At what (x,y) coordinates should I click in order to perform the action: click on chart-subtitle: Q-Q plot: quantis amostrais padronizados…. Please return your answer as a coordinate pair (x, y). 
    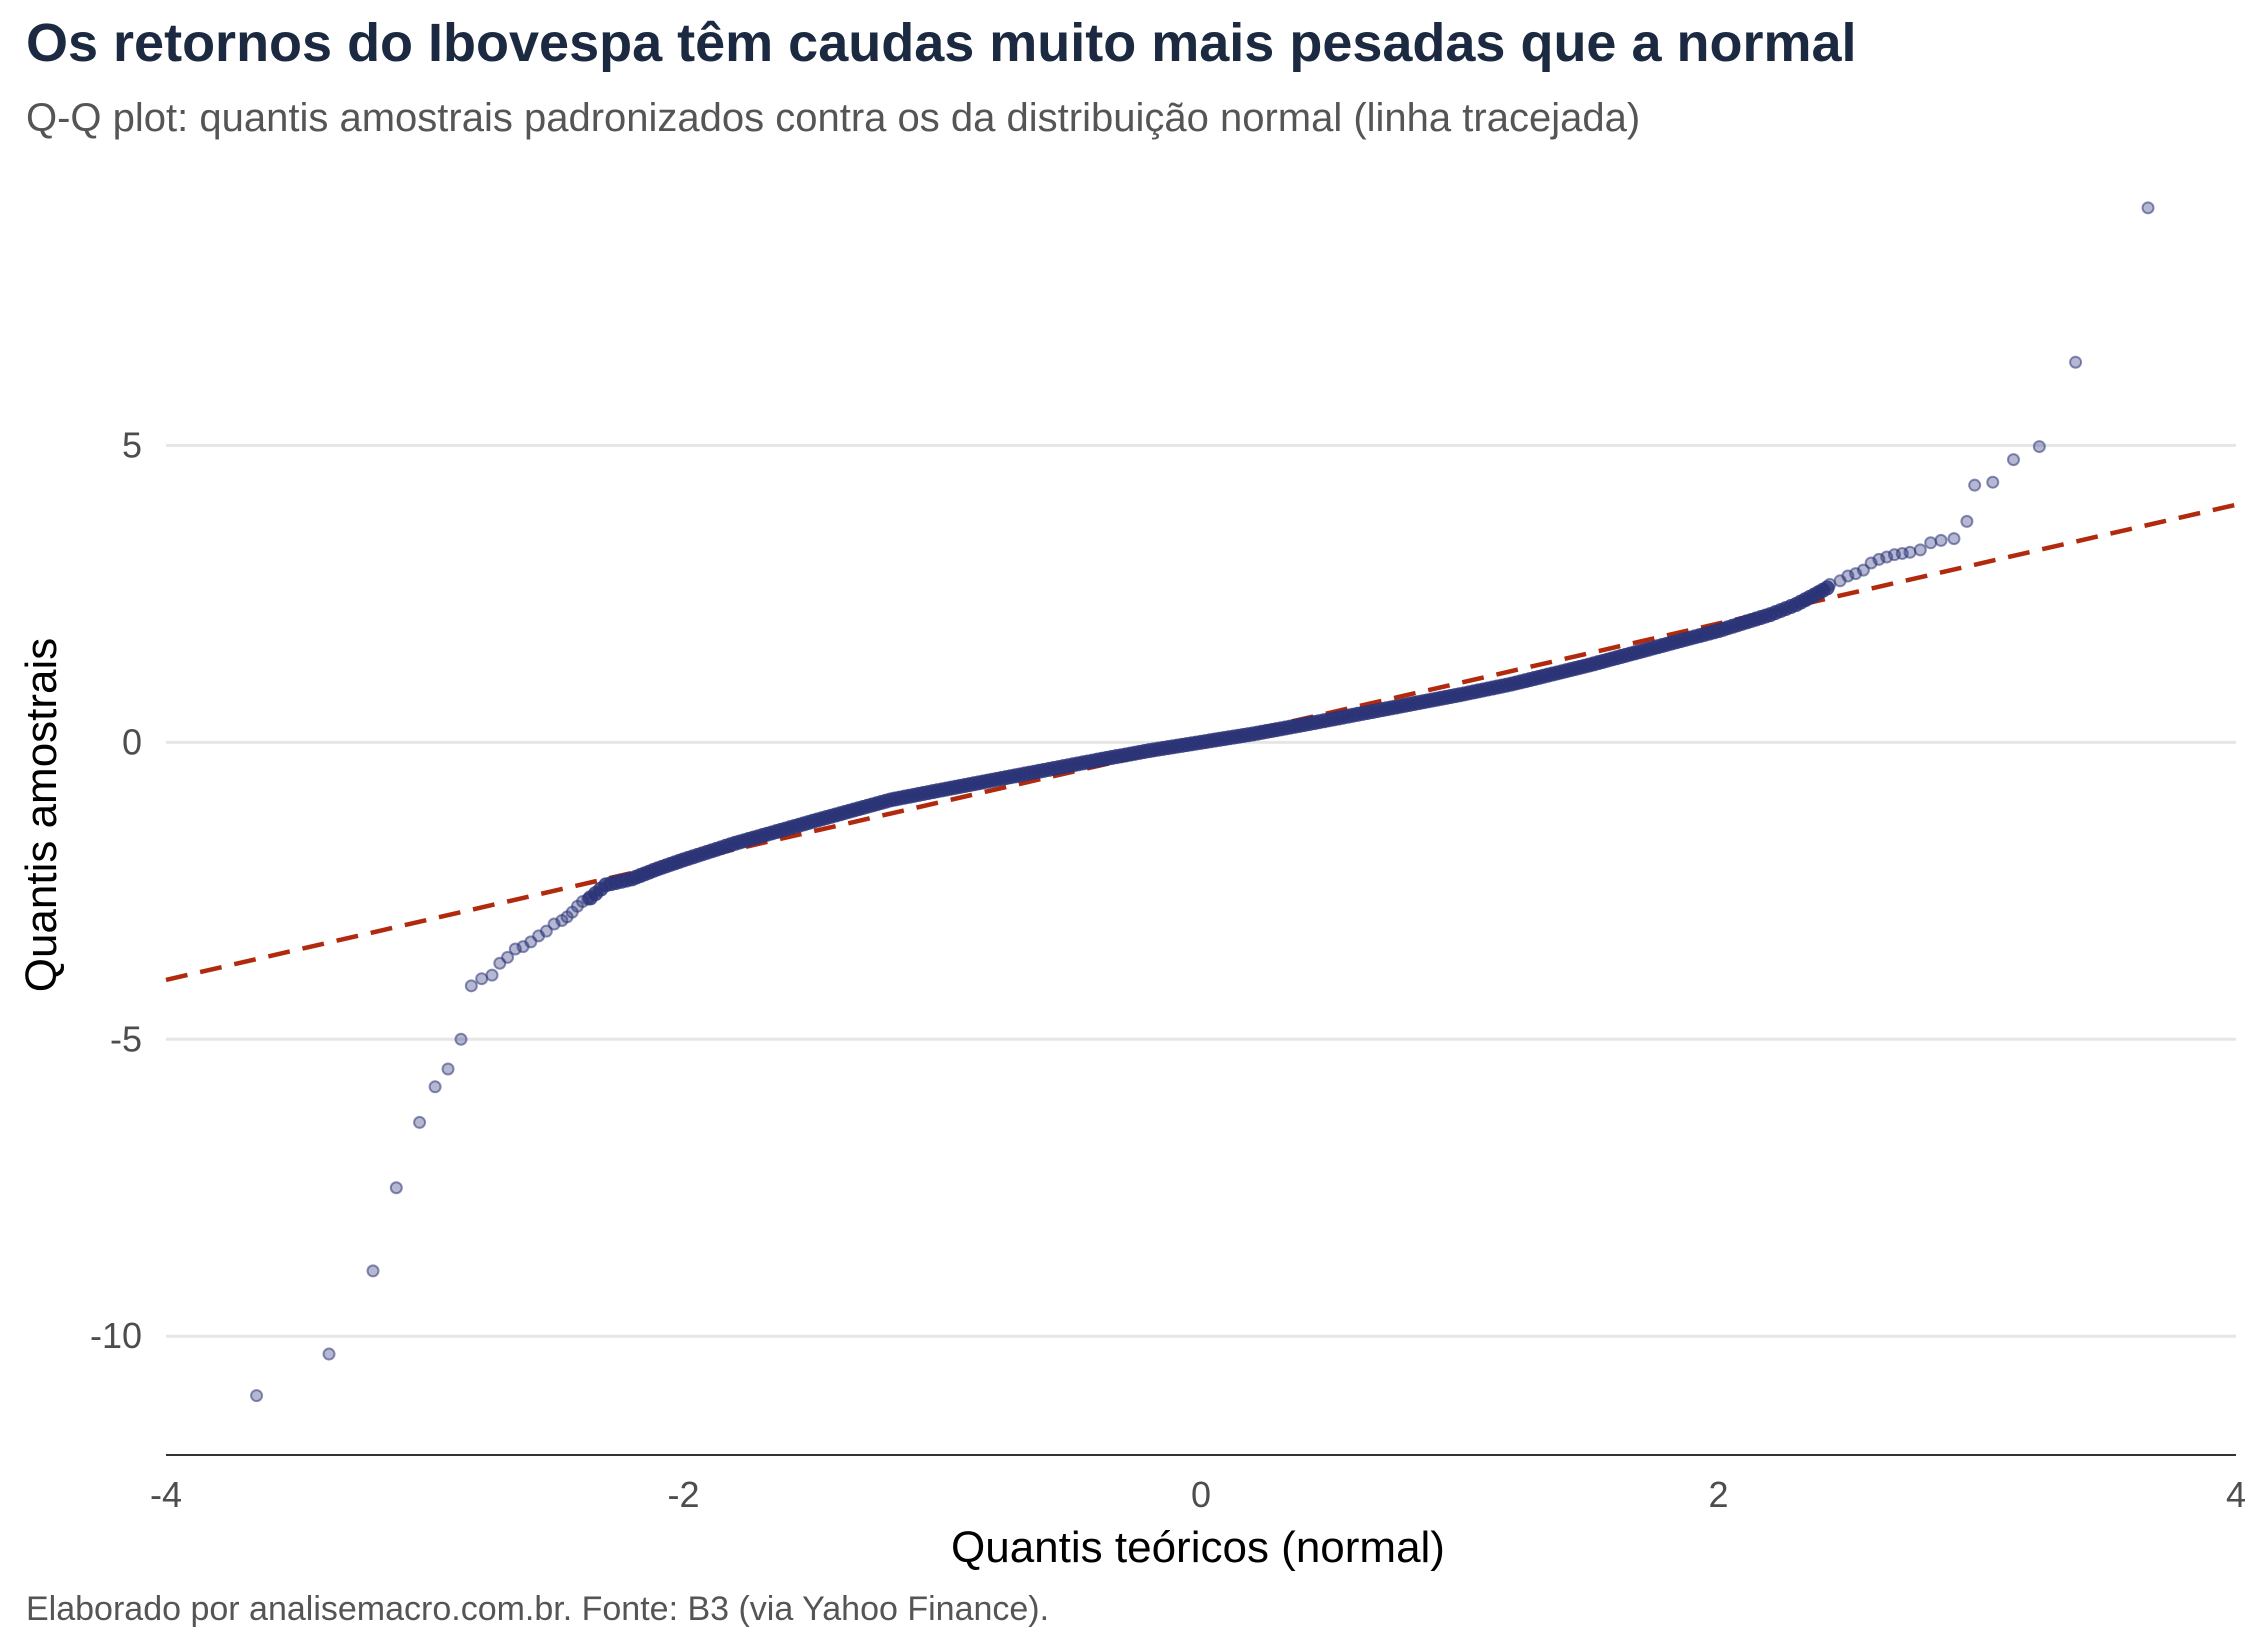
    Looking at the image, I should click on (833, 118).